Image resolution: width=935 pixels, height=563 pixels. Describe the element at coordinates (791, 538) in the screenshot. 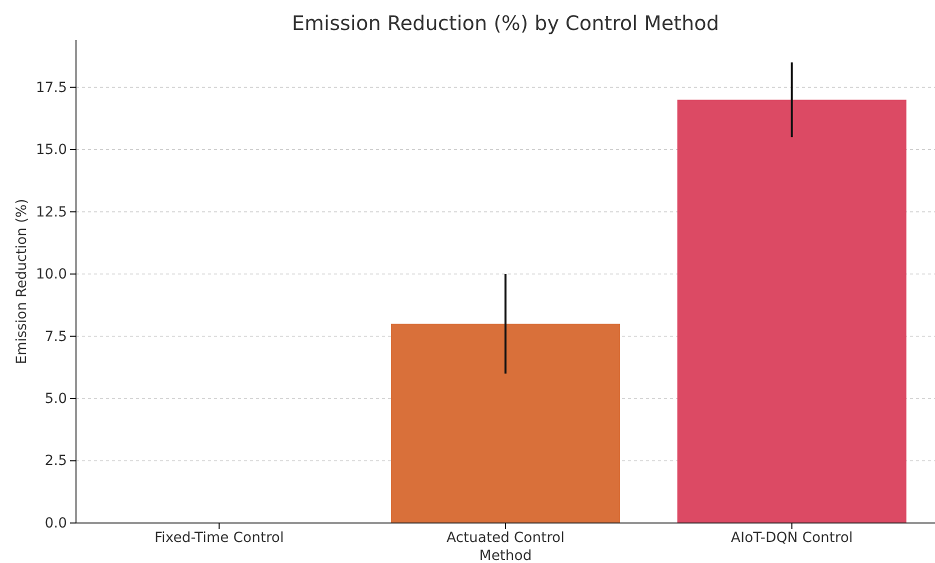

I see `x-tick-label: AIoT-DQN Control` at that location.